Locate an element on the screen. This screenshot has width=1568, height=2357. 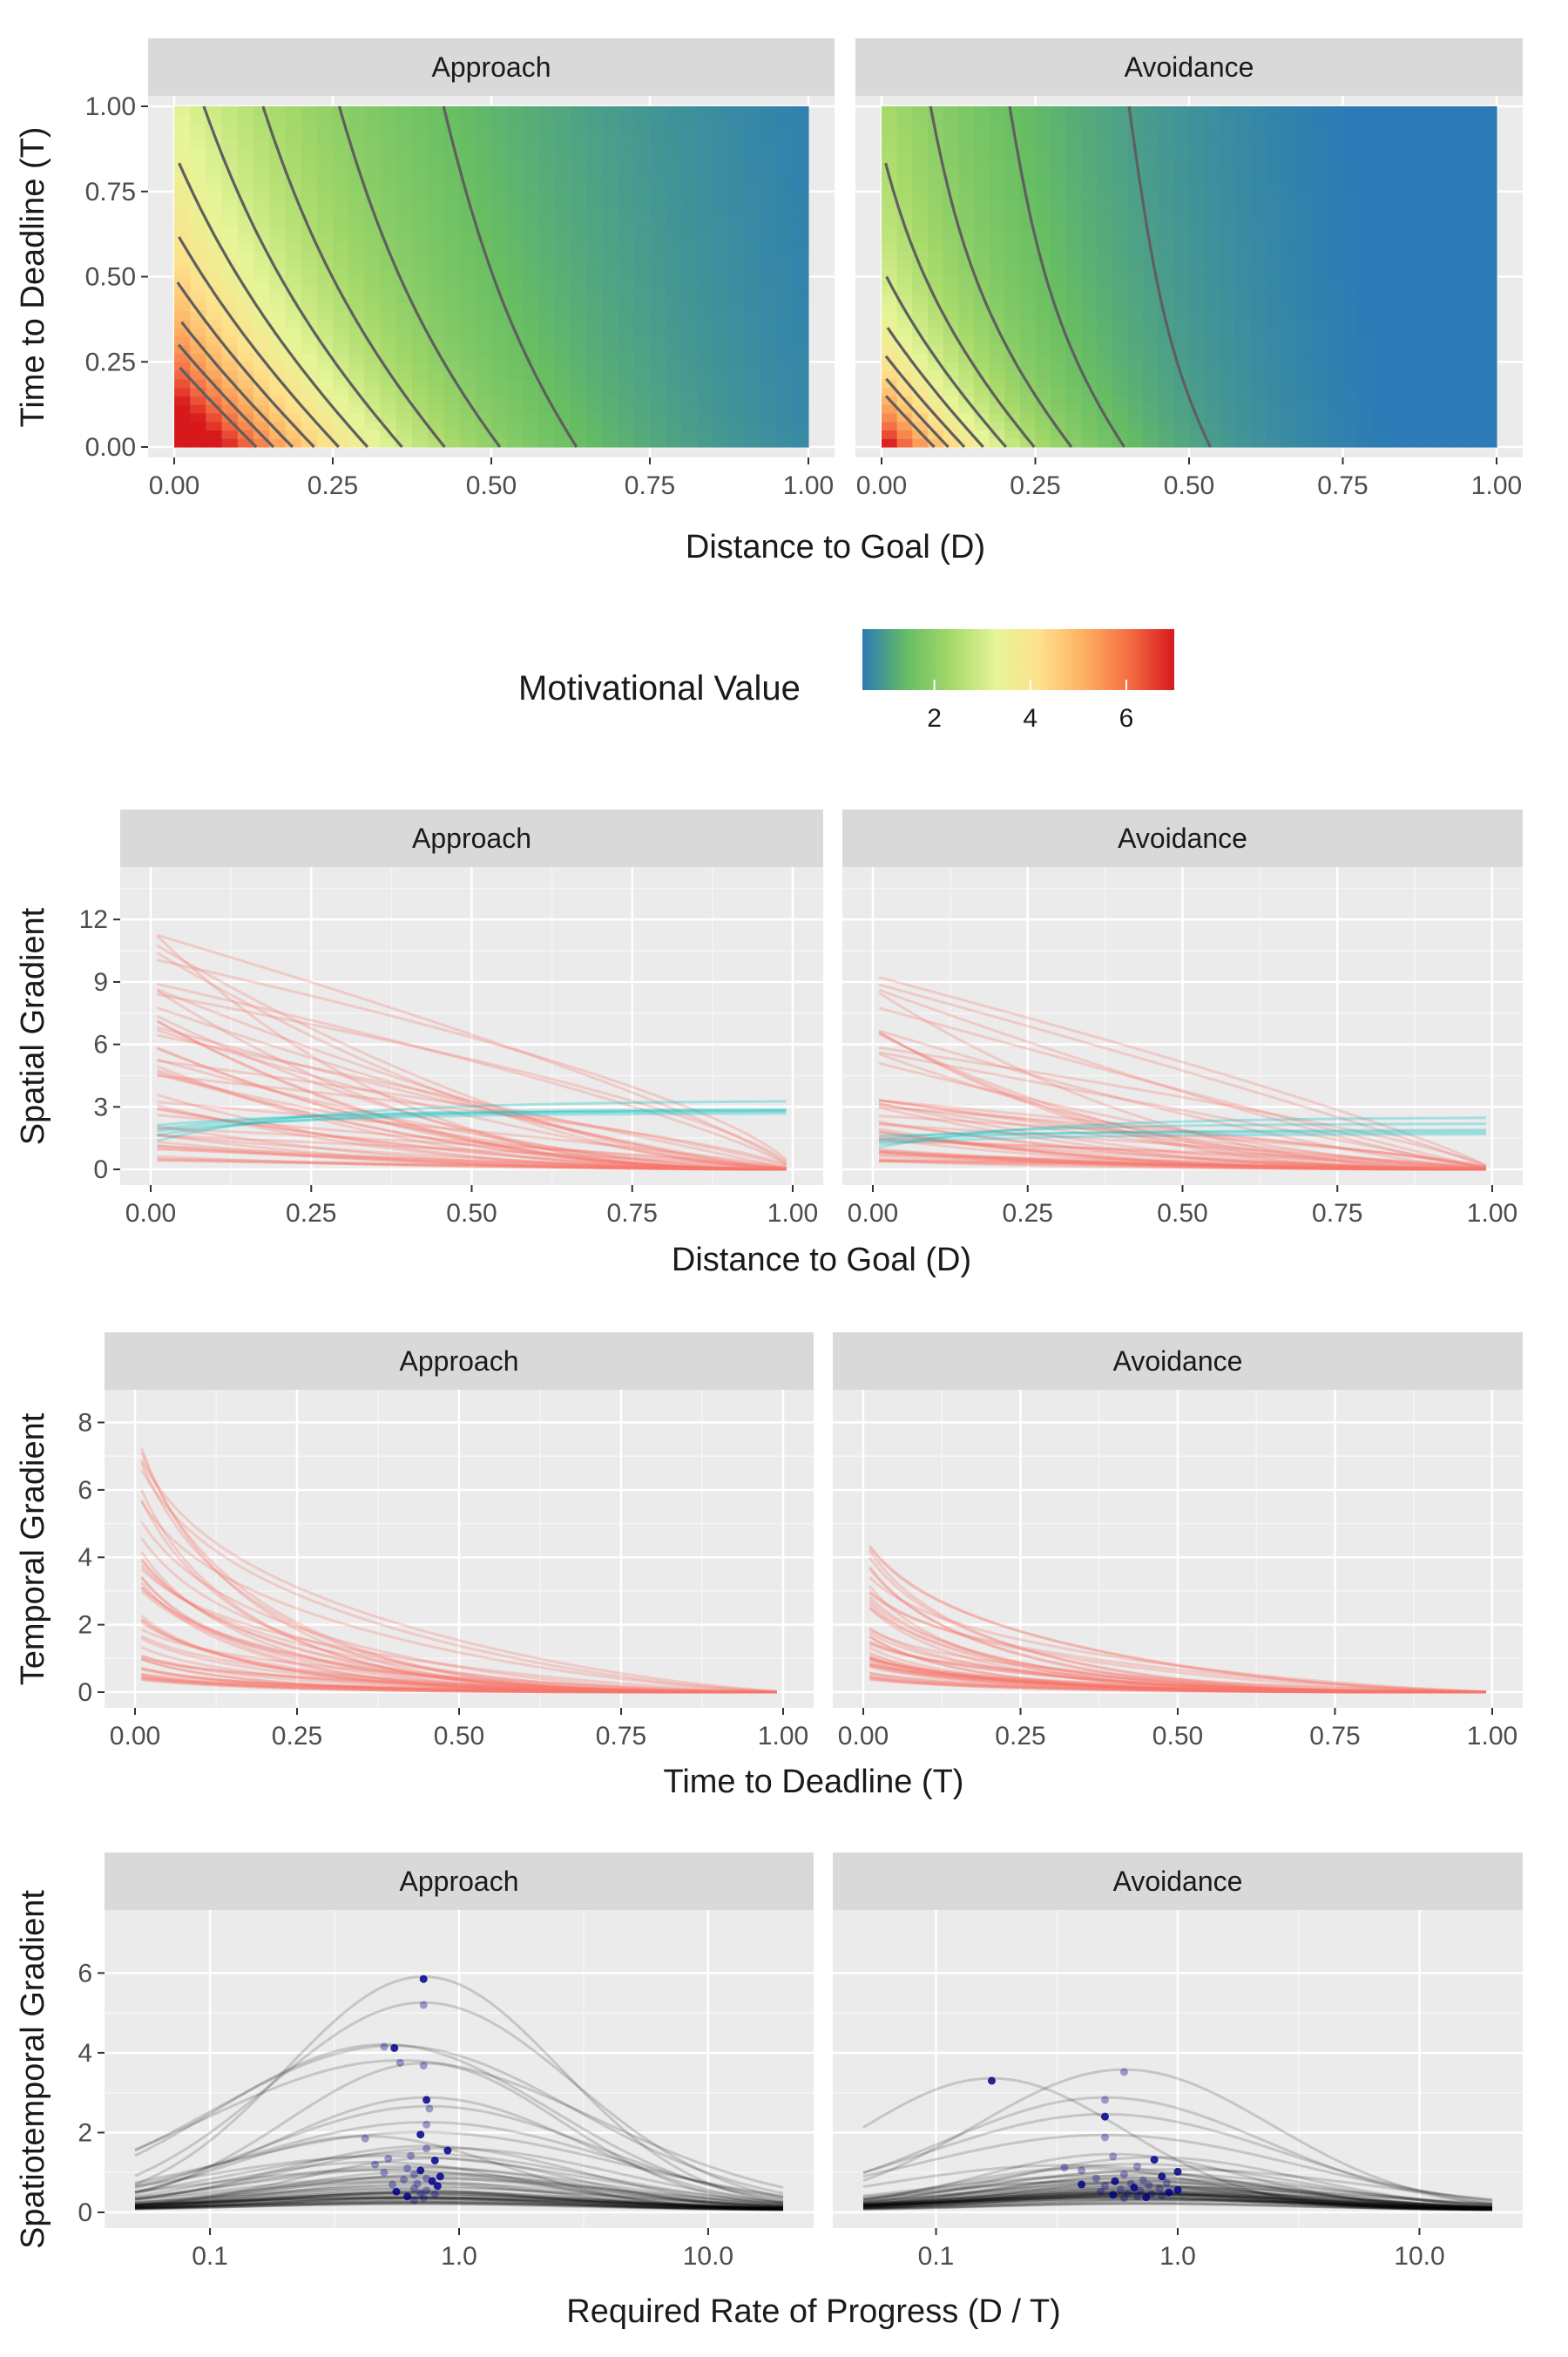
contour-line is located at coordinates (935, 388).